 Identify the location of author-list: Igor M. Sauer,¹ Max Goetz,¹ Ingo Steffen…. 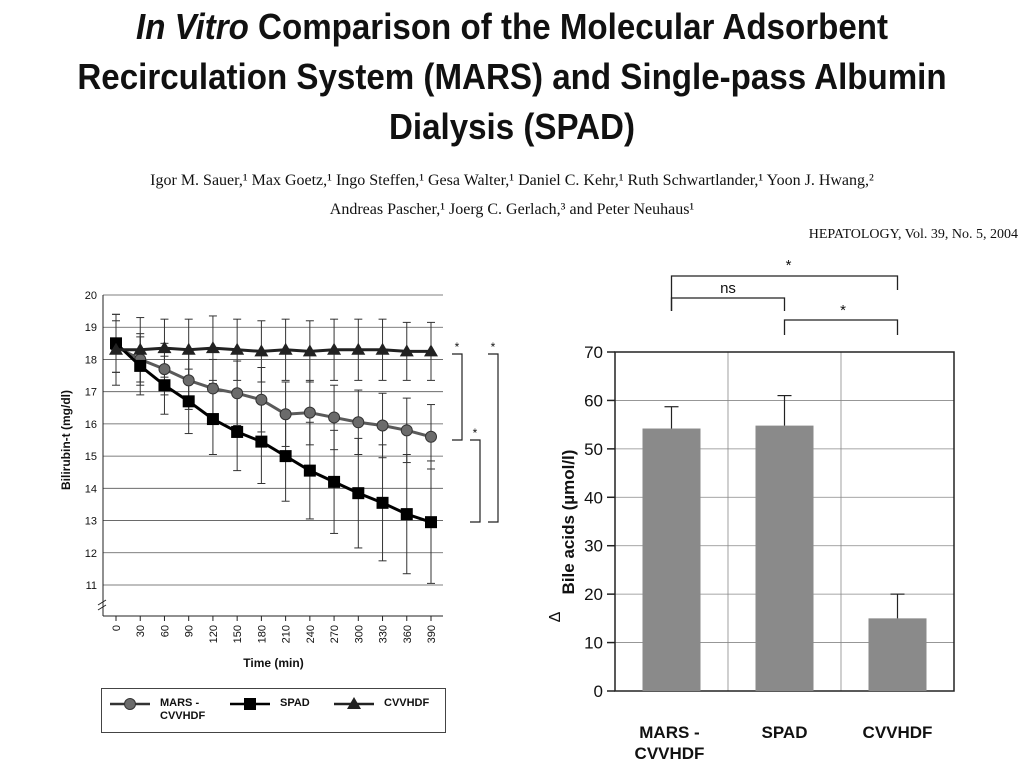
(512, 195).